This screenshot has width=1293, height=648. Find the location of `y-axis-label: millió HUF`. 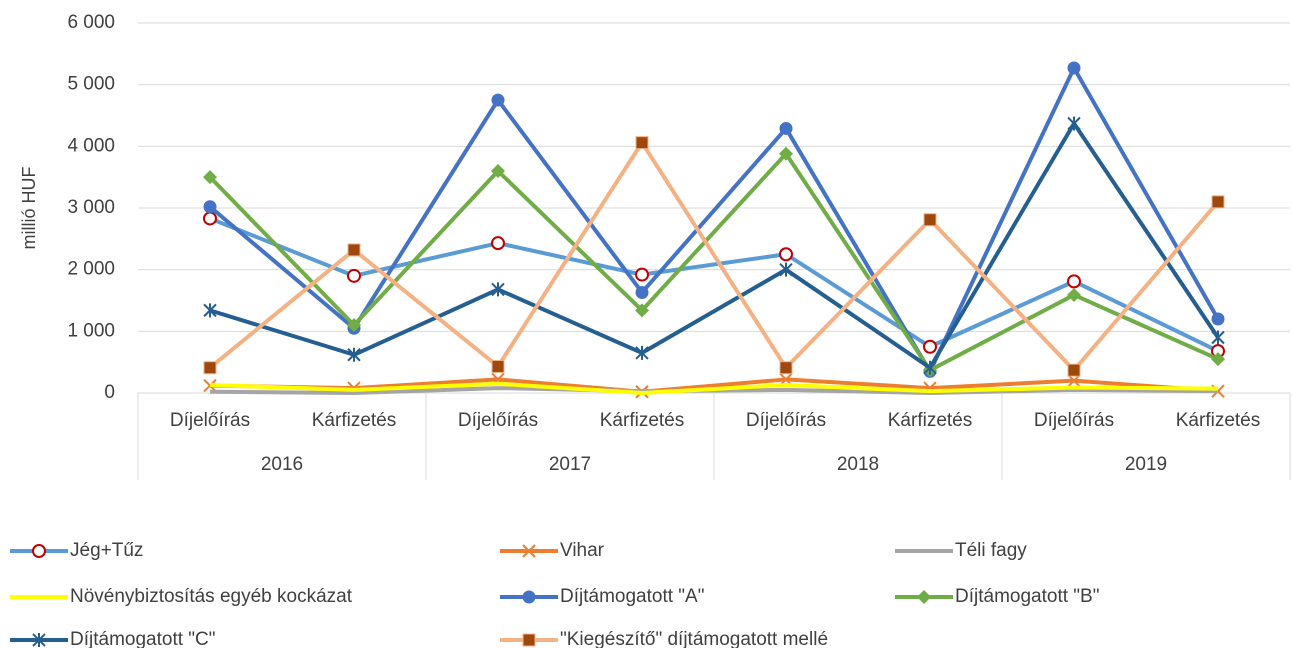

y-axis-label: millió HUF is located at coordinates (29, 208).